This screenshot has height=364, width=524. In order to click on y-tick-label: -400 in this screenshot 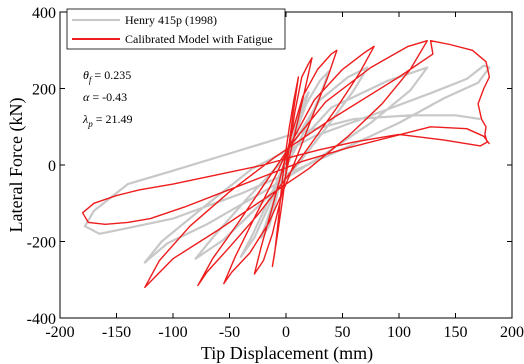, I will do `click(41, 319)`.